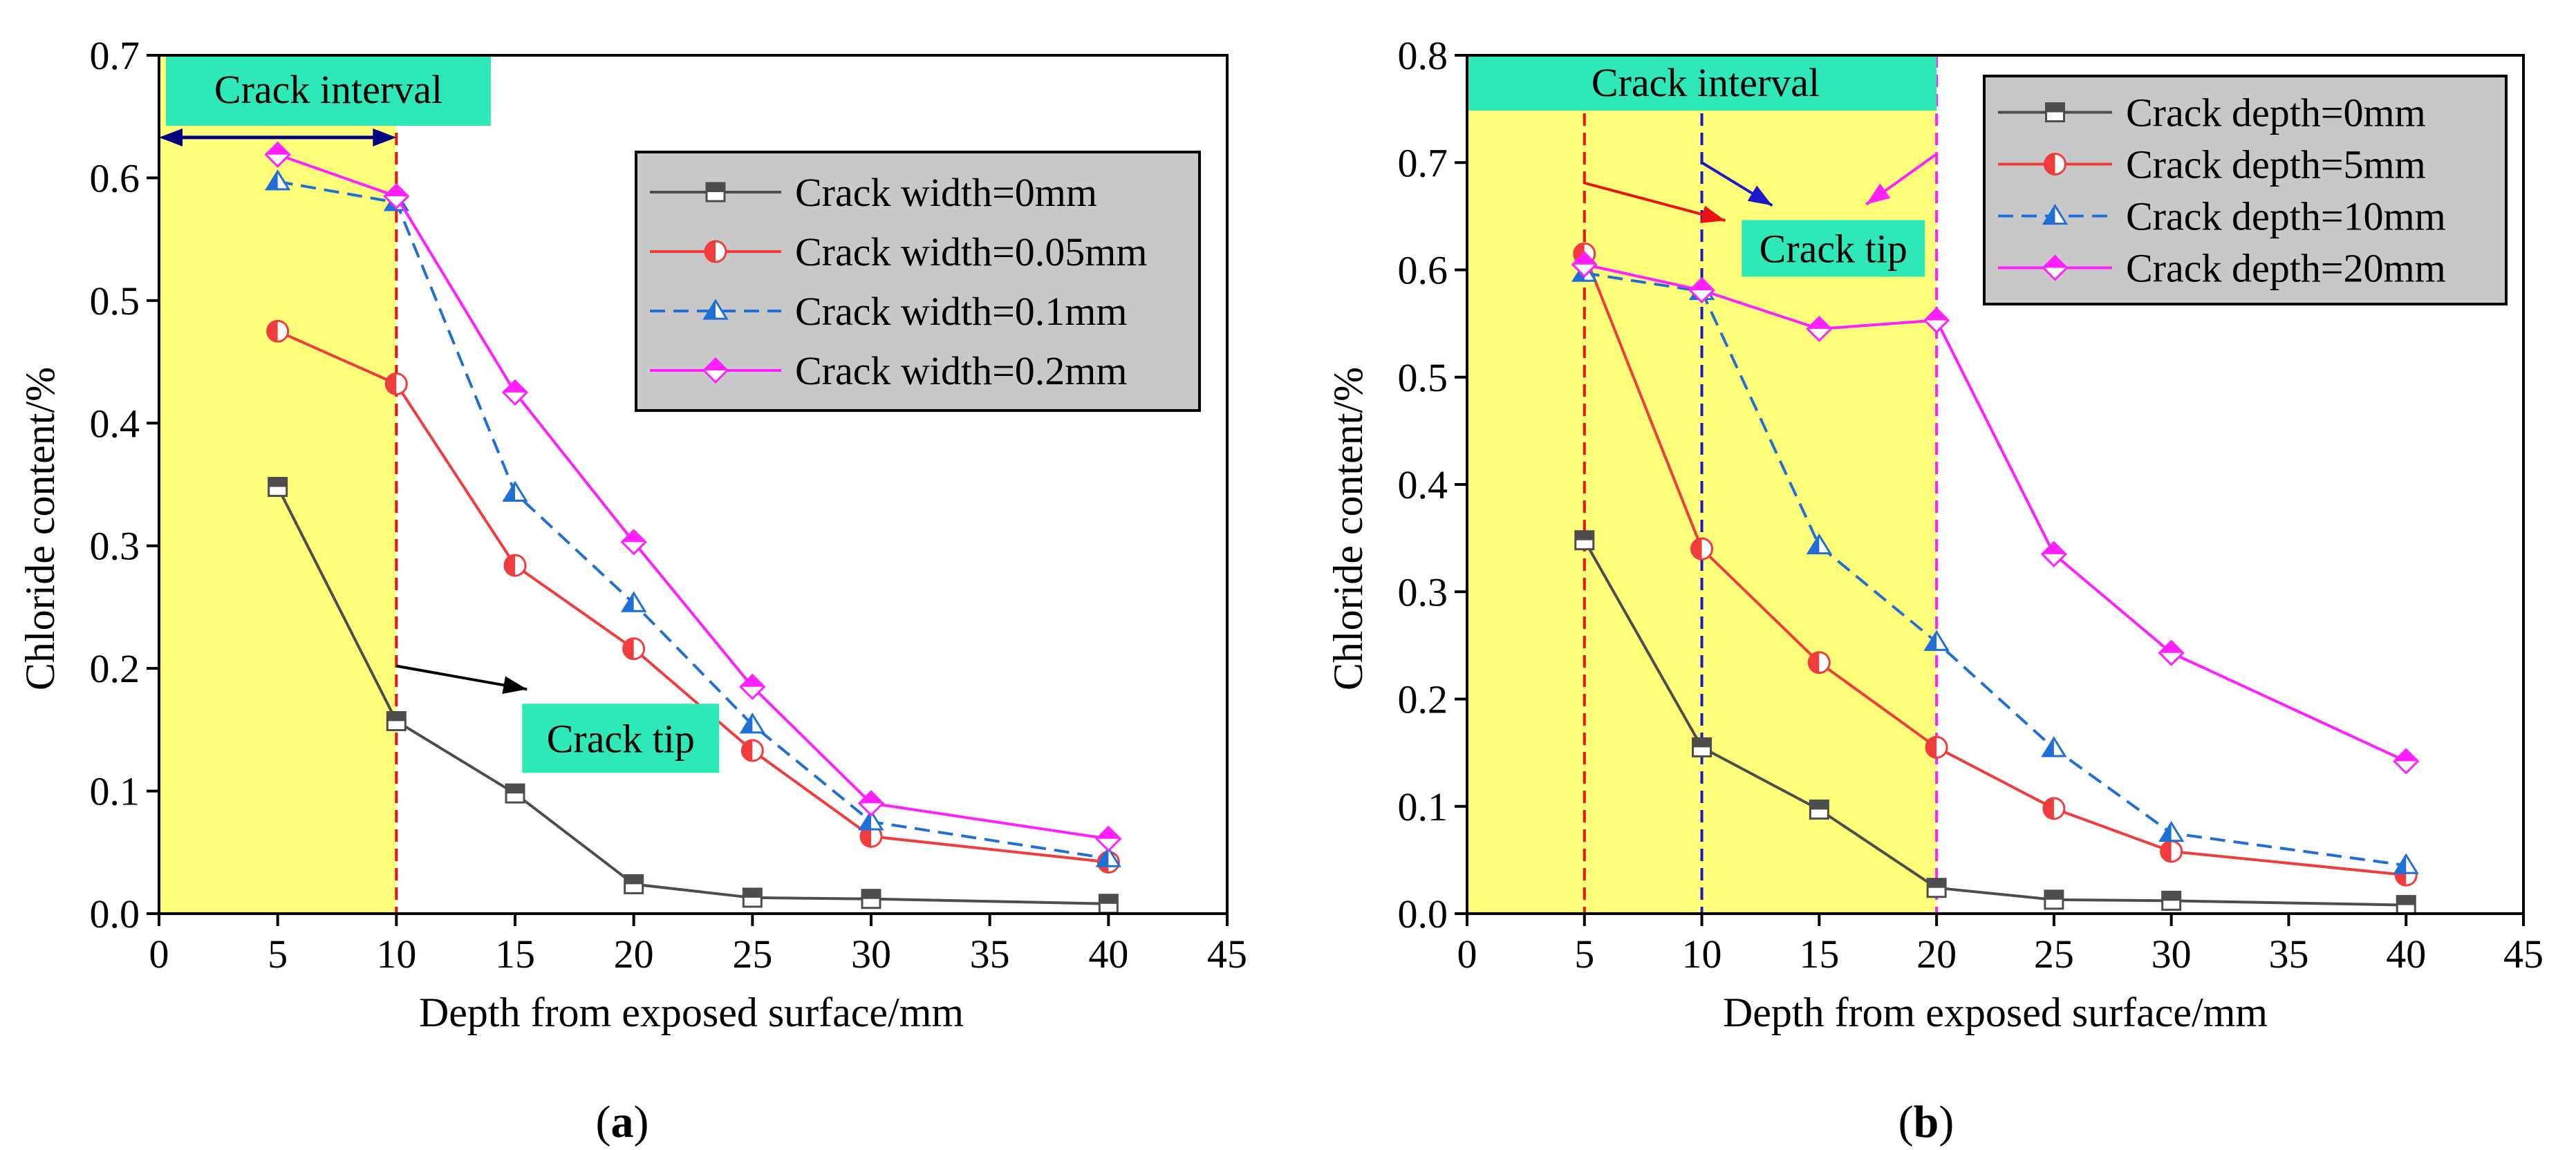 This screenshot has width=2576, height=1150. What do you see at coordinates (2171, 647) in the screenshot?
I see `panel-b-series-3-point-5-fill` at bounding box center [2171, 647].